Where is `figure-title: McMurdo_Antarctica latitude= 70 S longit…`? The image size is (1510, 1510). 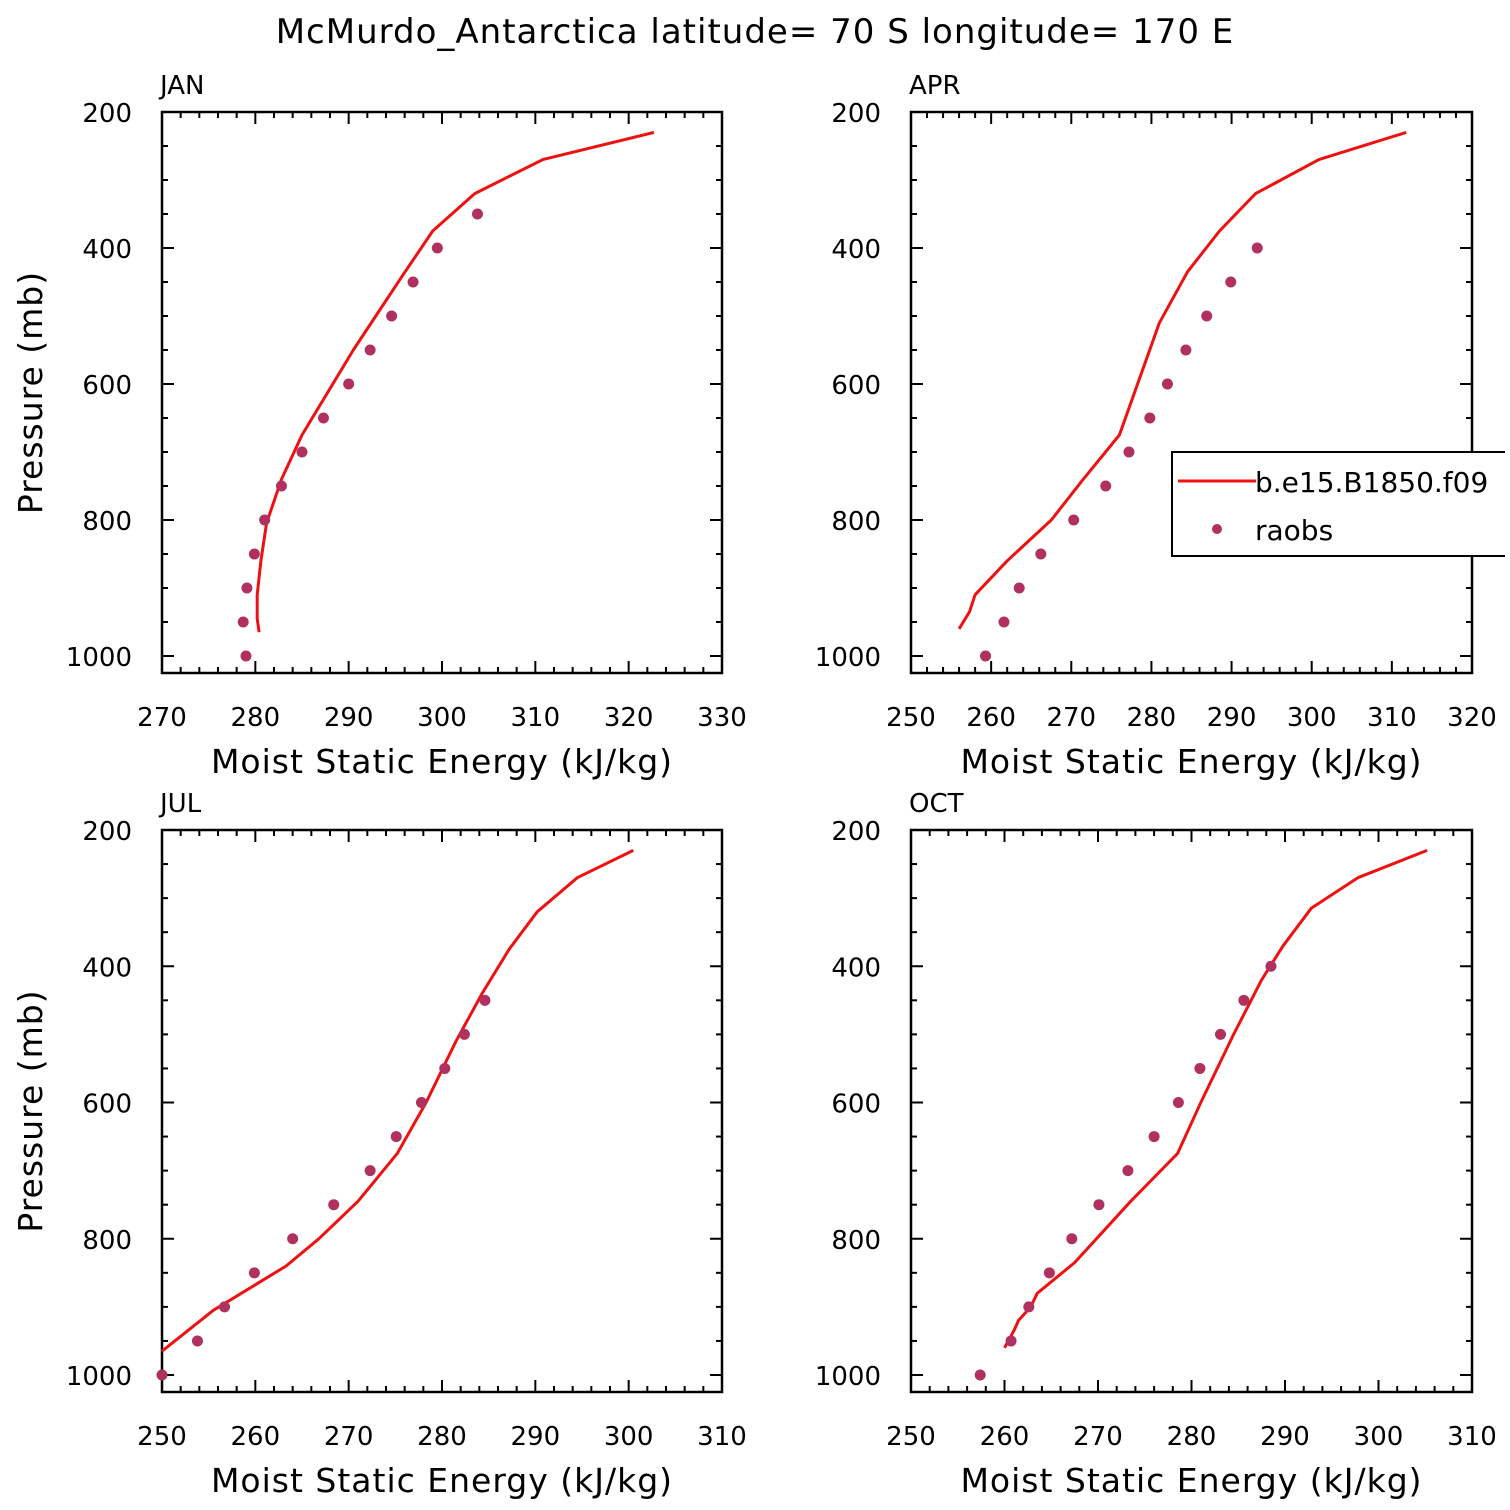
figure-title: McMurdo_Antarctica latitude= 70 S longit… is located at coordinates (755, 32).